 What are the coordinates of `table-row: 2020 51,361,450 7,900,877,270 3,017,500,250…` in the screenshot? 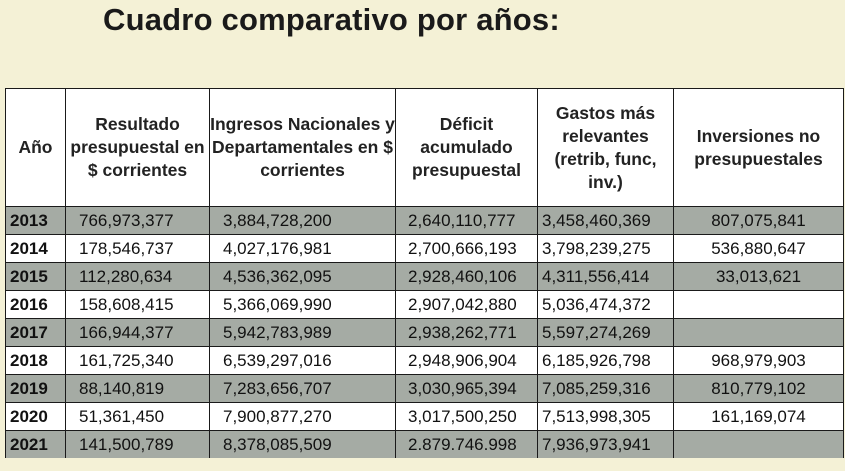 It's located at (424, 416).